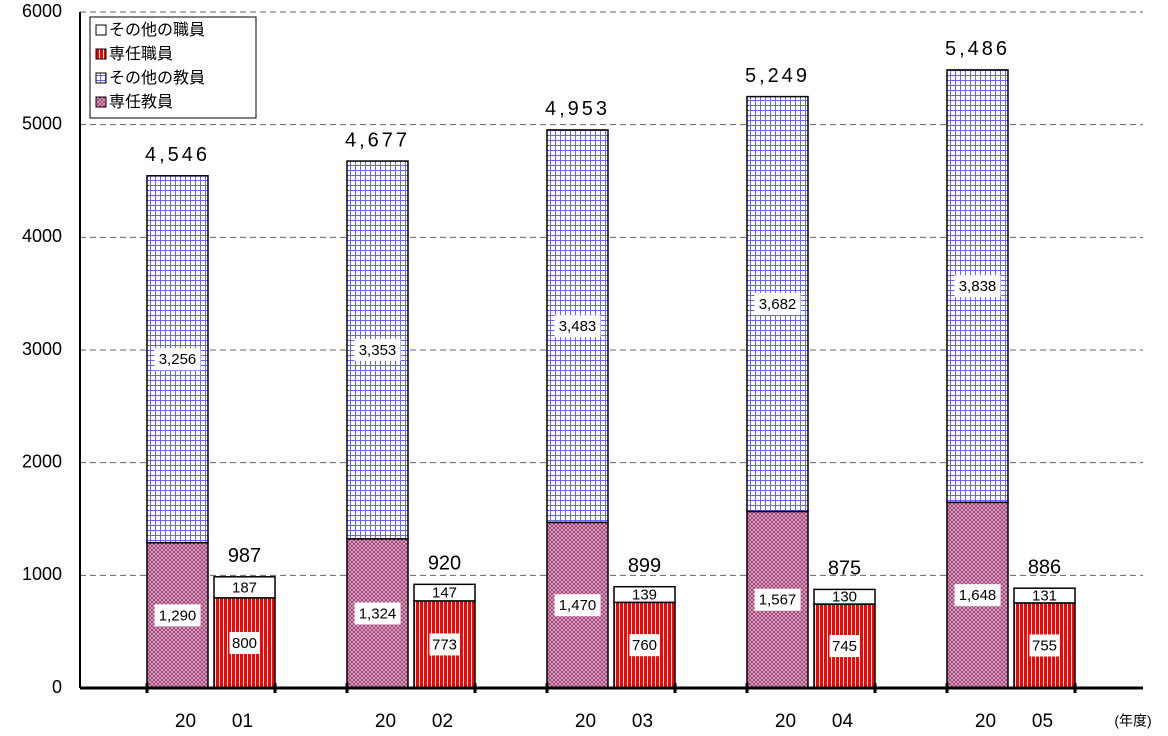  Describe the element at coordinates (173, 67) in the screenshot. I see `legend-box` at that location.